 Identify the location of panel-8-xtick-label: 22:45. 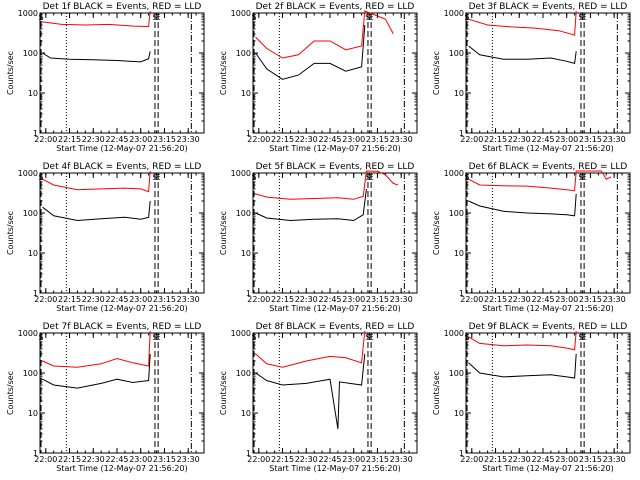
(329, 459).